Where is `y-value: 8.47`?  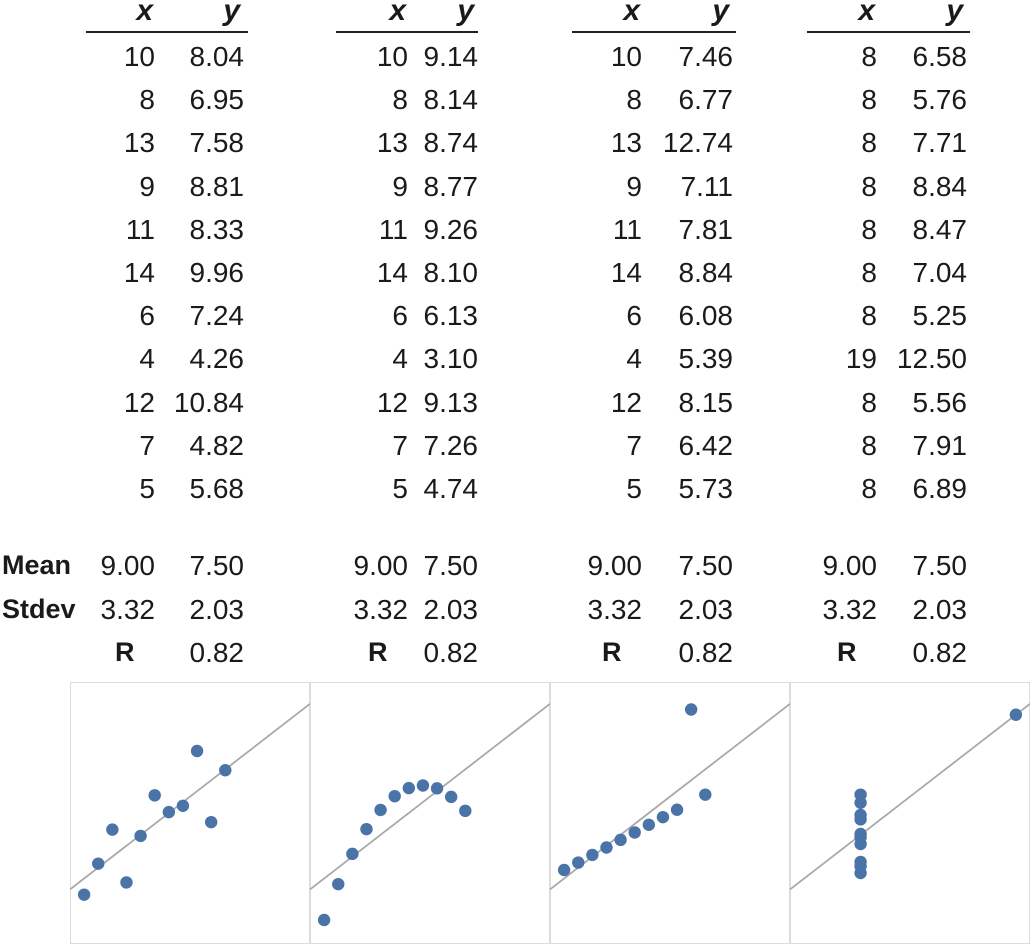 y-value: 8.47 is located at coordinates (940, 229).